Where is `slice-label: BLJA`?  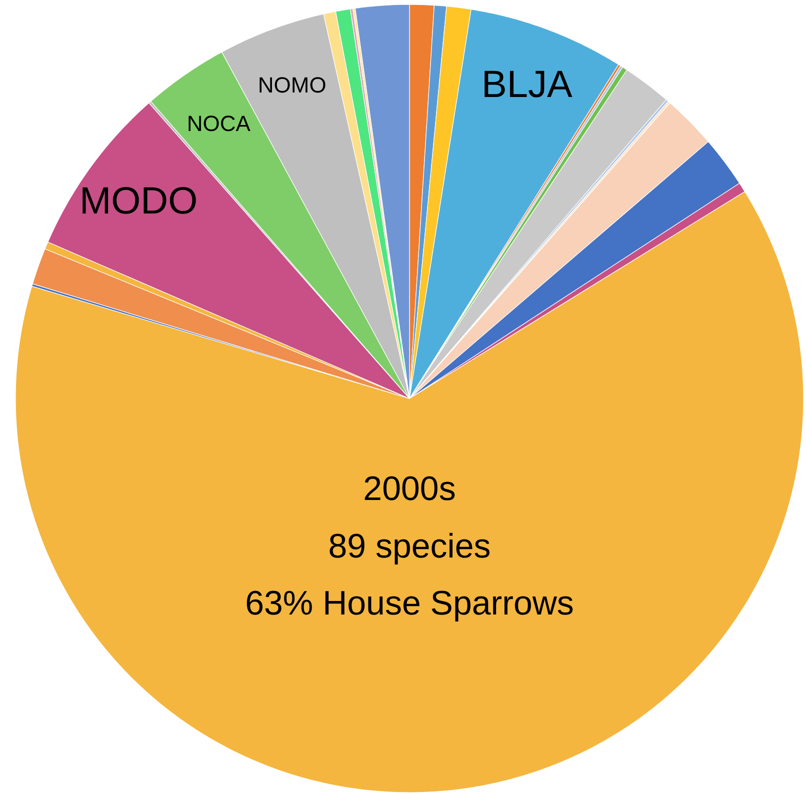 slice-label: BLJA is located at coordinates (527, 85).